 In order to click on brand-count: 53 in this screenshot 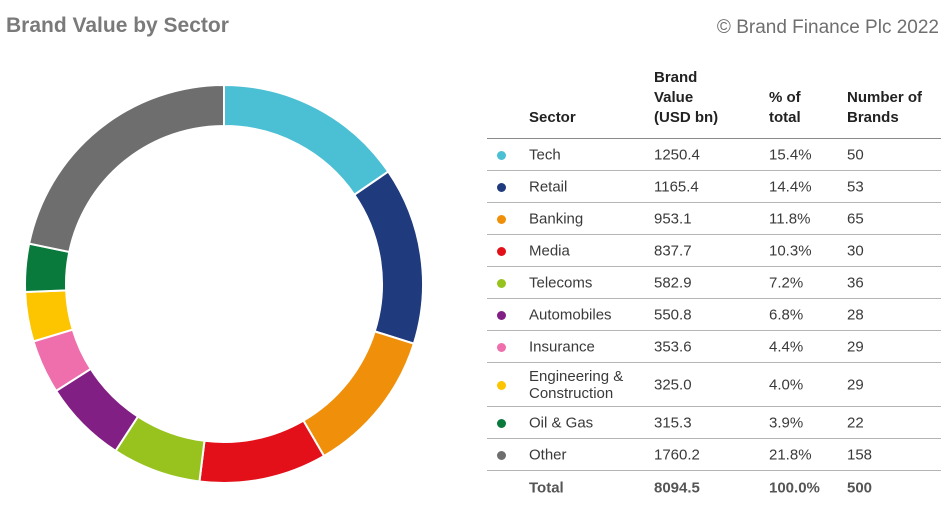, I will do `click(855, 186)`.